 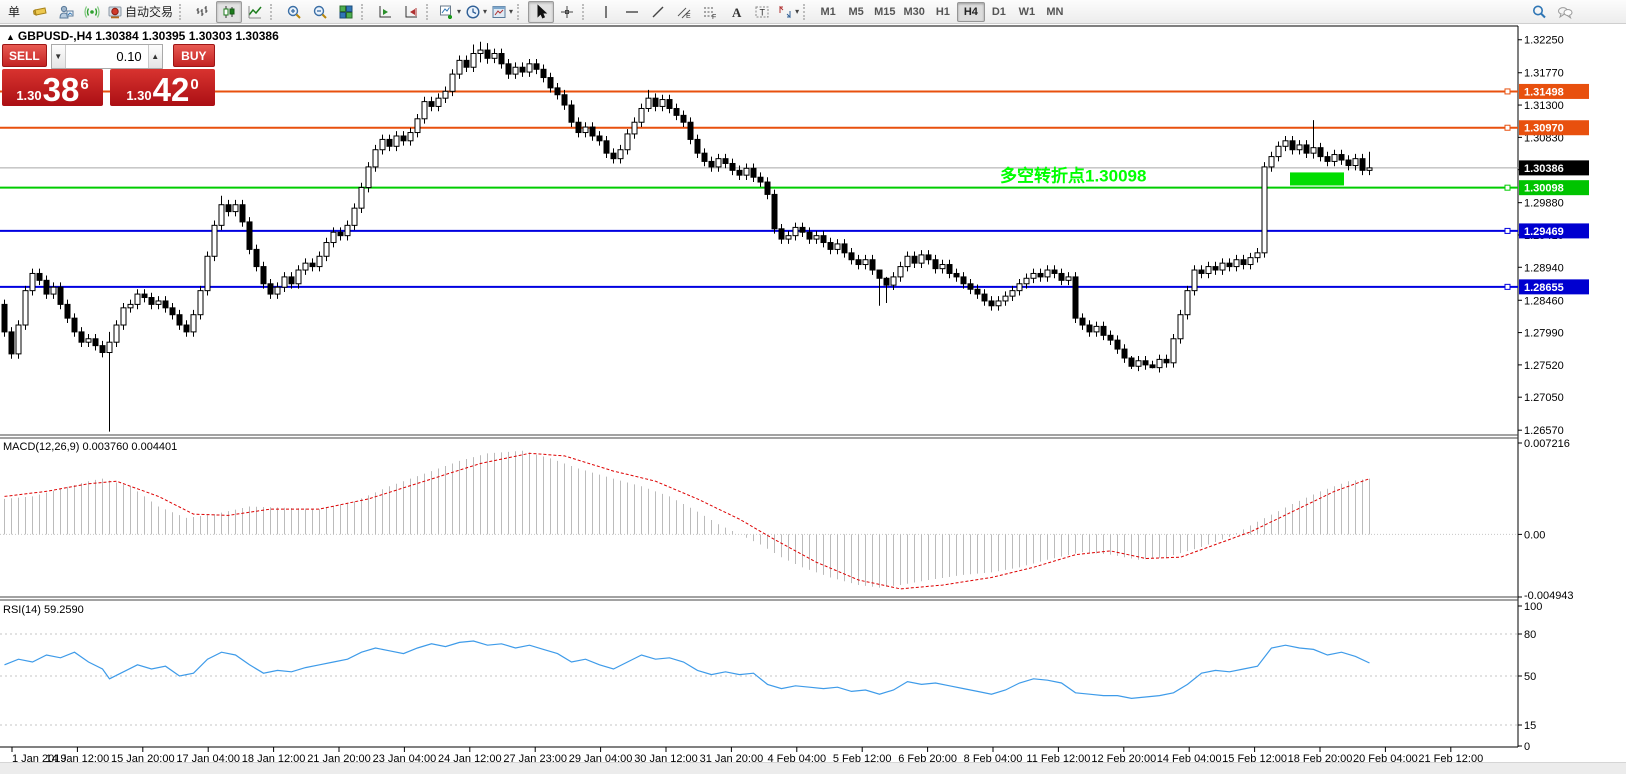 I want to click on order-label: 单, so click(x=13, y=12).